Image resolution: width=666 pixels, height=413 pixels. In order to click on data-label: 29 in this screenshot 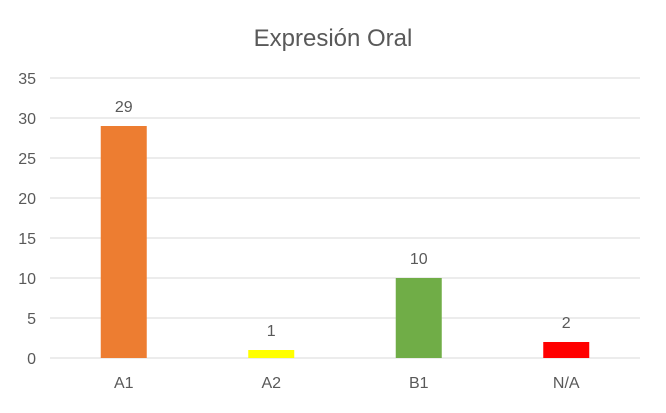, I will do `click(124, 107)`.